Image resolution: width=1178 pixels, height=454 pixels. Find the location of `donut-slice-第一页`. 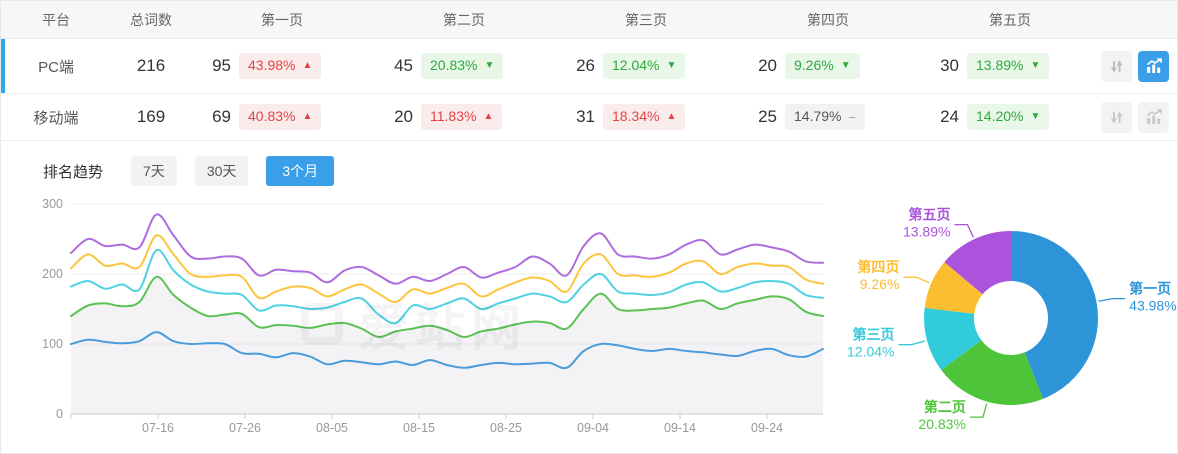

donut-slice-第一页 is located at coordinates (1054, 315).